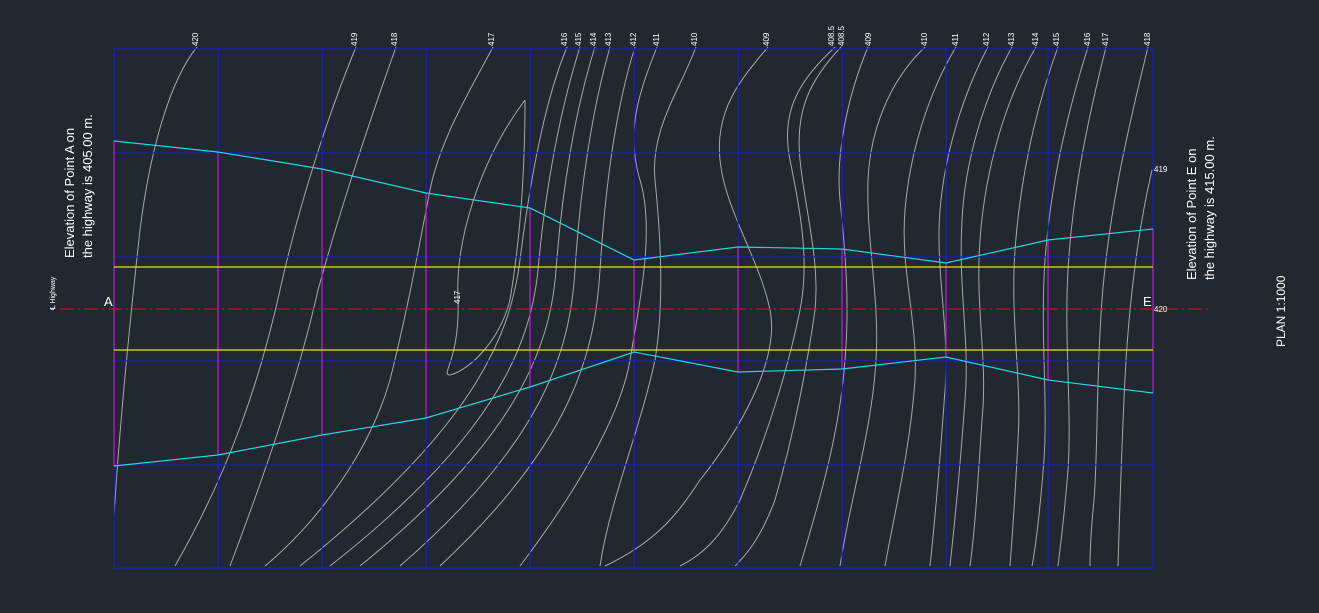  I want to click on contour-label-419-right: 419, so click(1161, 169).